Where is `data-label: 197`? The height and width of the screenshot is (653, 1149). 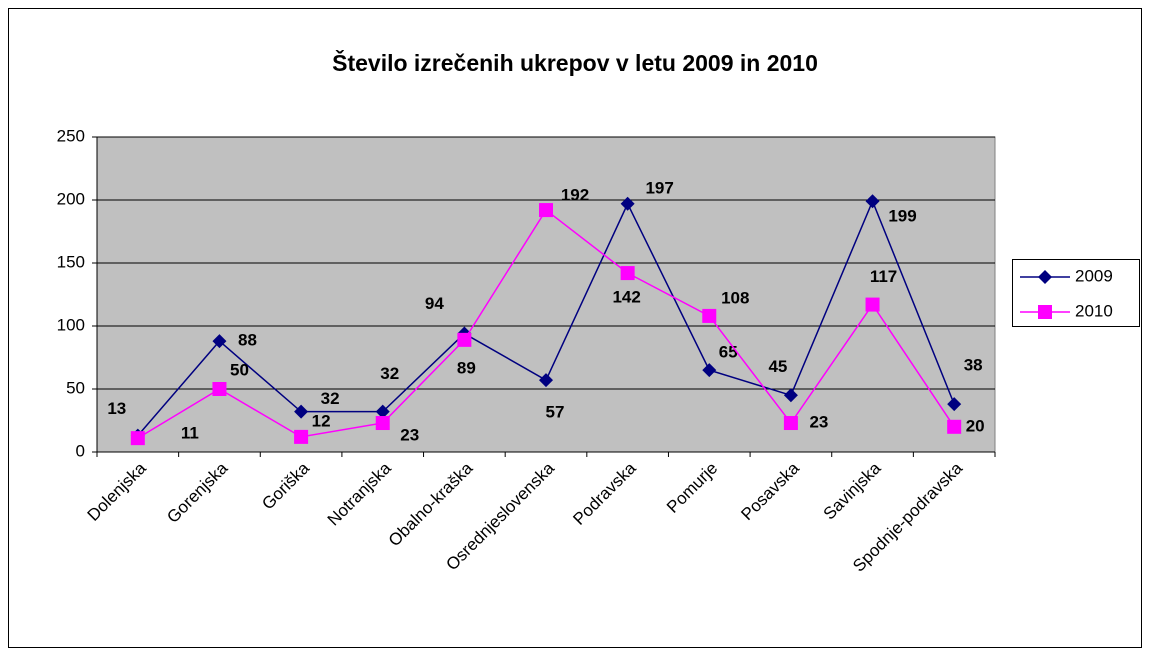 data-label: 197 is located at coordinates (659, 187).